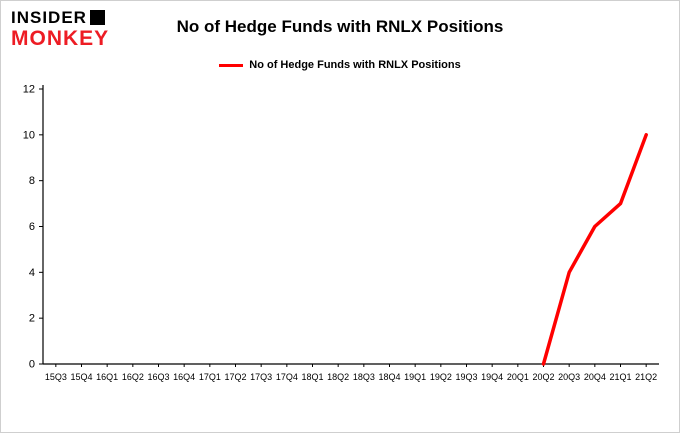 This screenshot has height=433, width=680. What do you see at coordinates (133, 377) in the screenshot?
I see `x-tick-label: 16Q2` at bounding box center [133, 377].